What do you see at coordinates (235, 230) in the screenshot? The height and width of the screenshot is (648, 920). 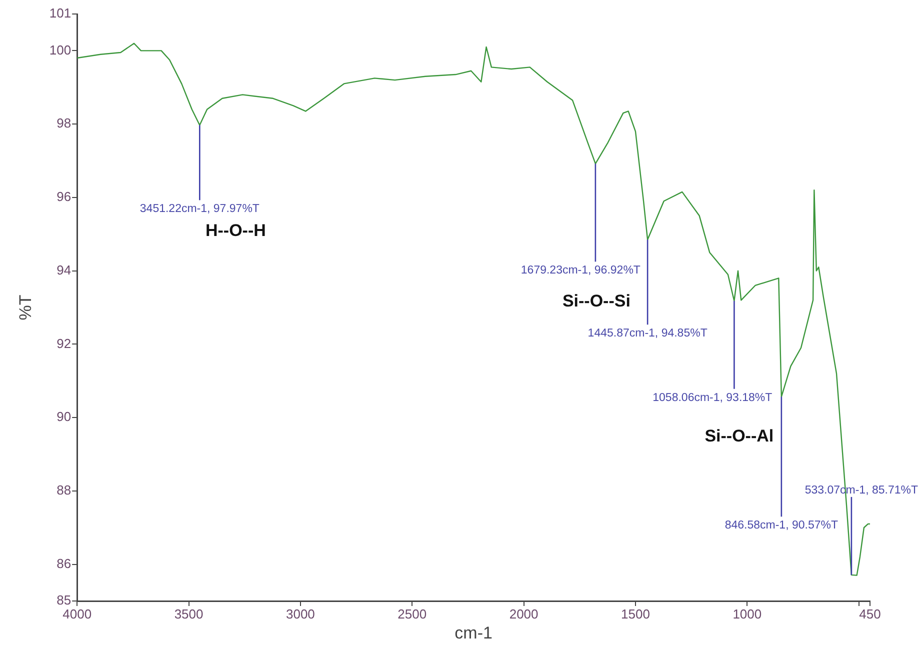 I see `annotation: H--O--H` at bounding box center [235, 230].